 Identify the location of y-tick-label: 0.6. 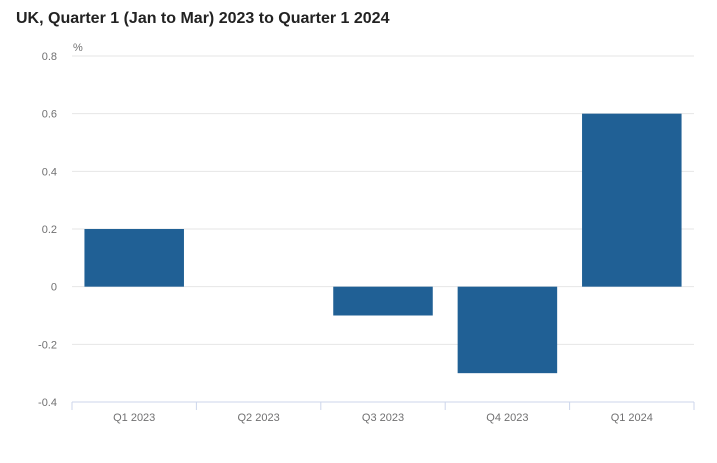
(49, 115).